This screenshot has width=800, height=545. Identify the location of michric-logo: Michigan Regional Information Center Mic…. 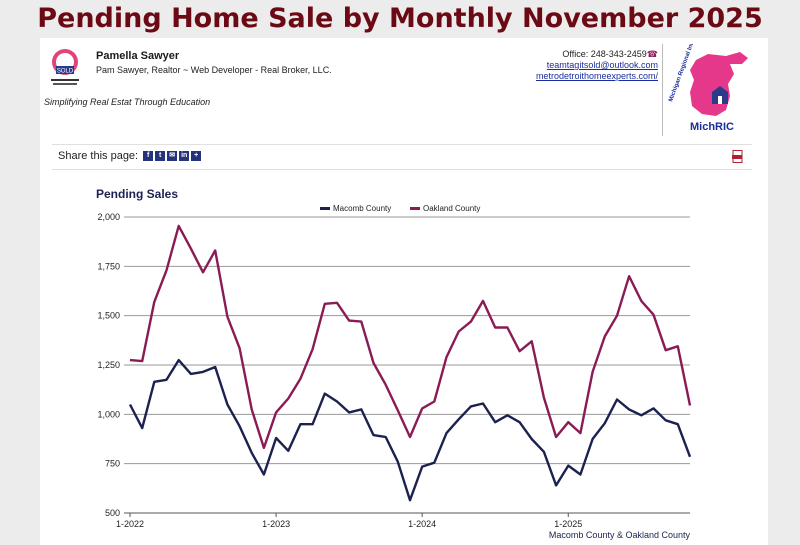
(708, 88).